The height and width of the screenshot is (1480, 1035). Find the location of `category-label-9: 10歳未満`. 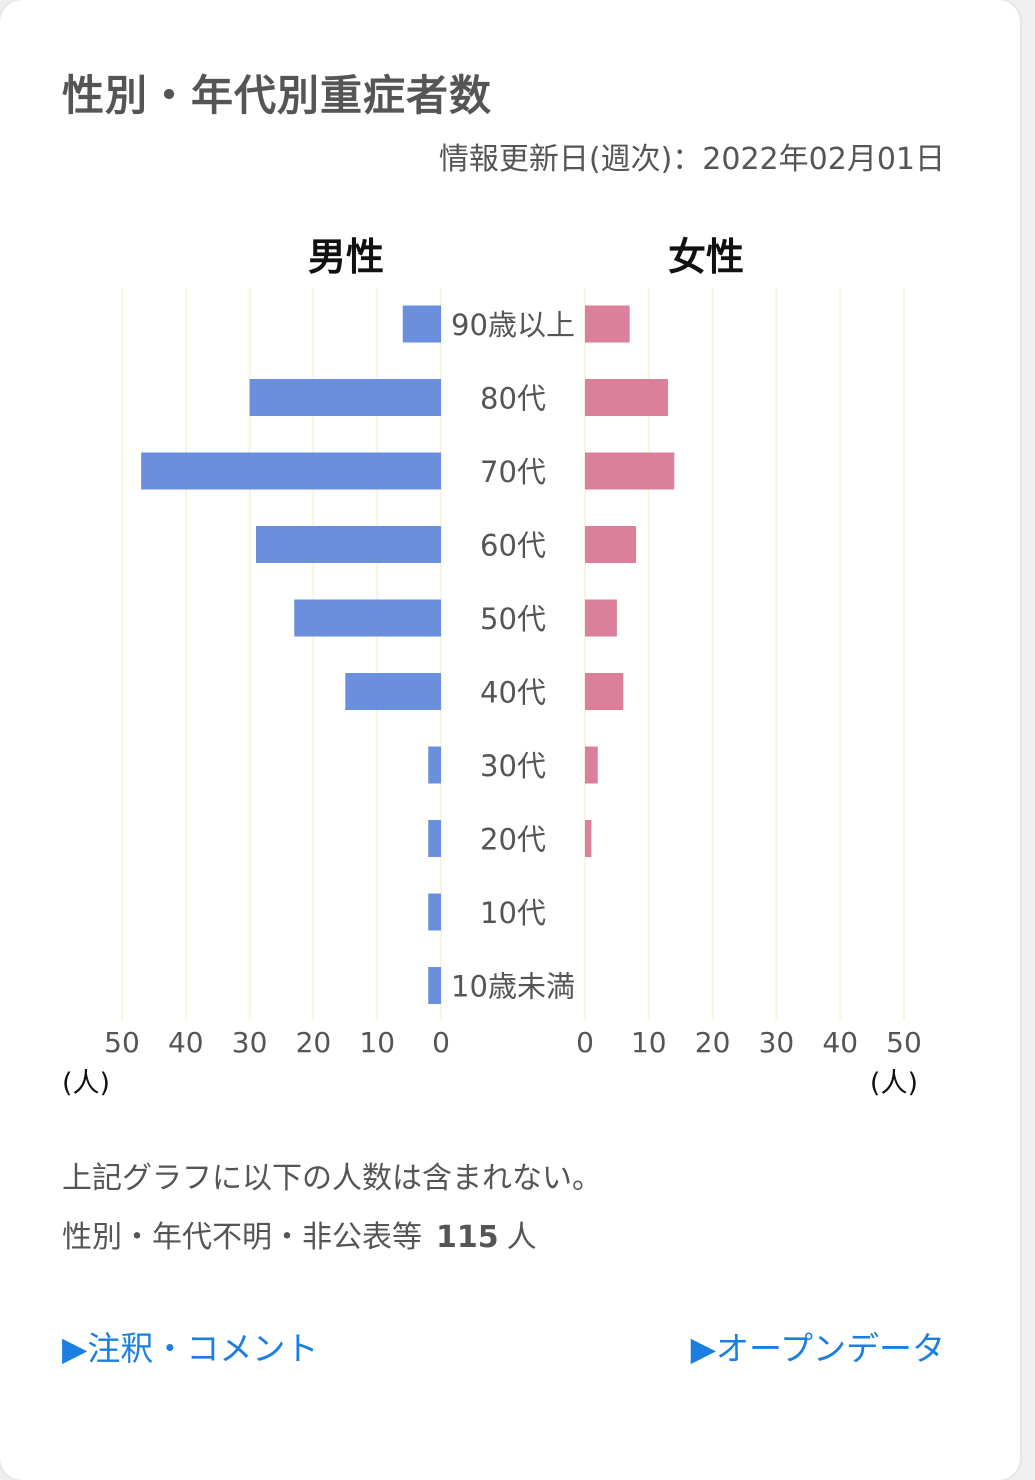

category-label-9: 10歳未満 is located at coordinates (513, 987).